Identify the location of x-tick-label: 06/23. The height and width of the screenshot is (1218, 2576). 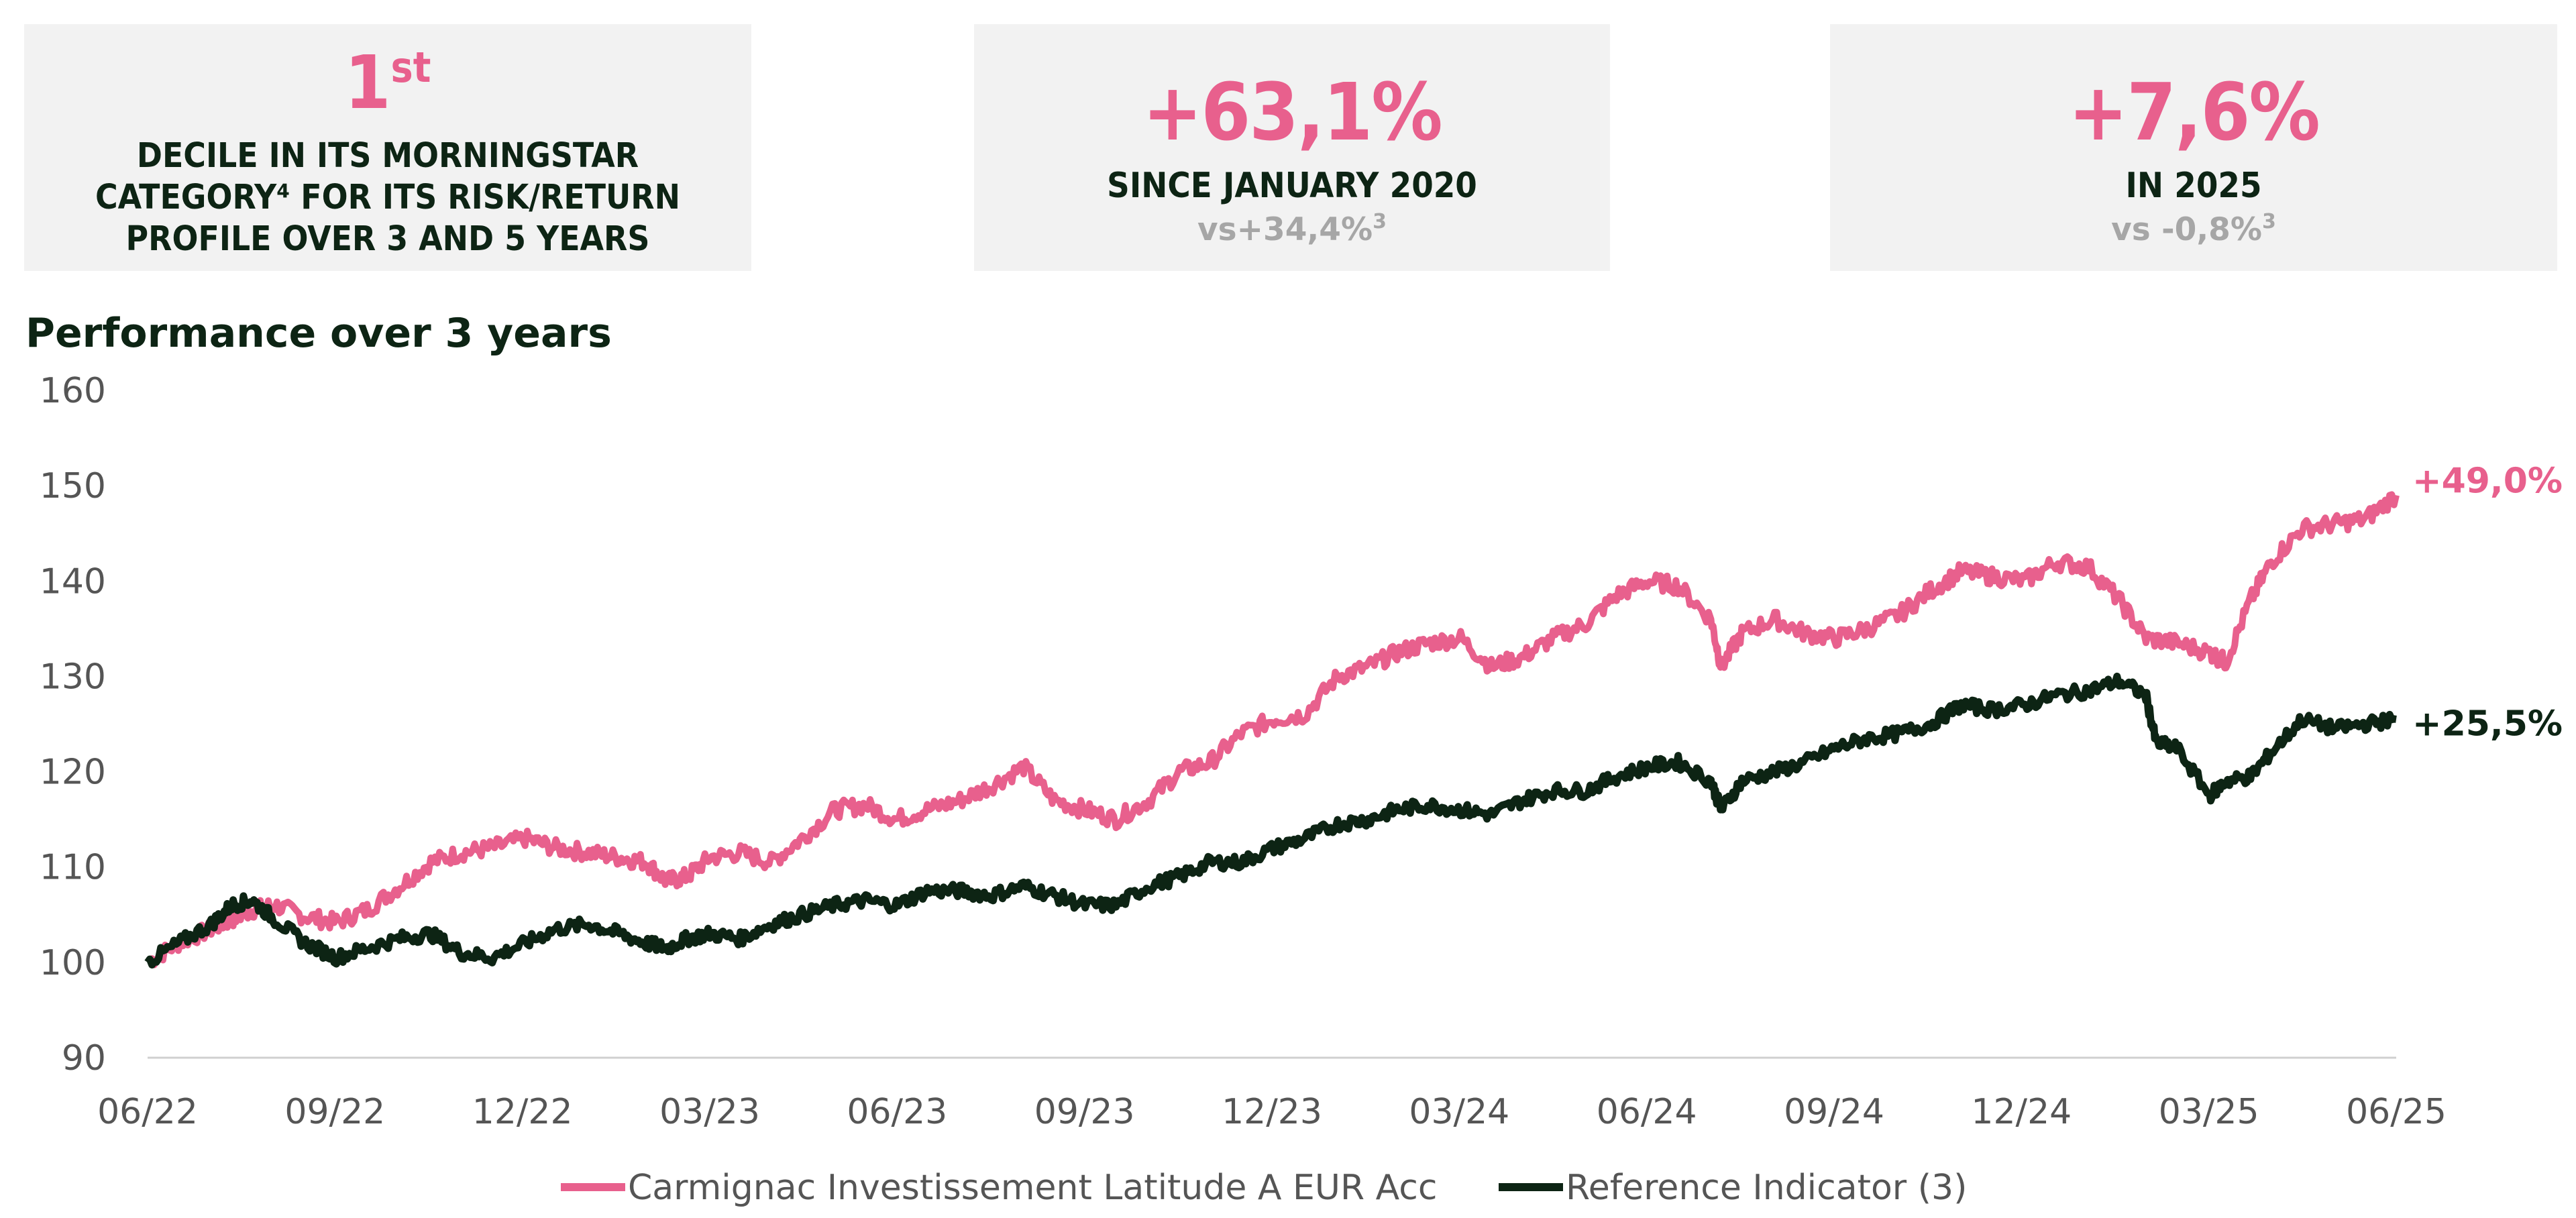
(897, 1112).